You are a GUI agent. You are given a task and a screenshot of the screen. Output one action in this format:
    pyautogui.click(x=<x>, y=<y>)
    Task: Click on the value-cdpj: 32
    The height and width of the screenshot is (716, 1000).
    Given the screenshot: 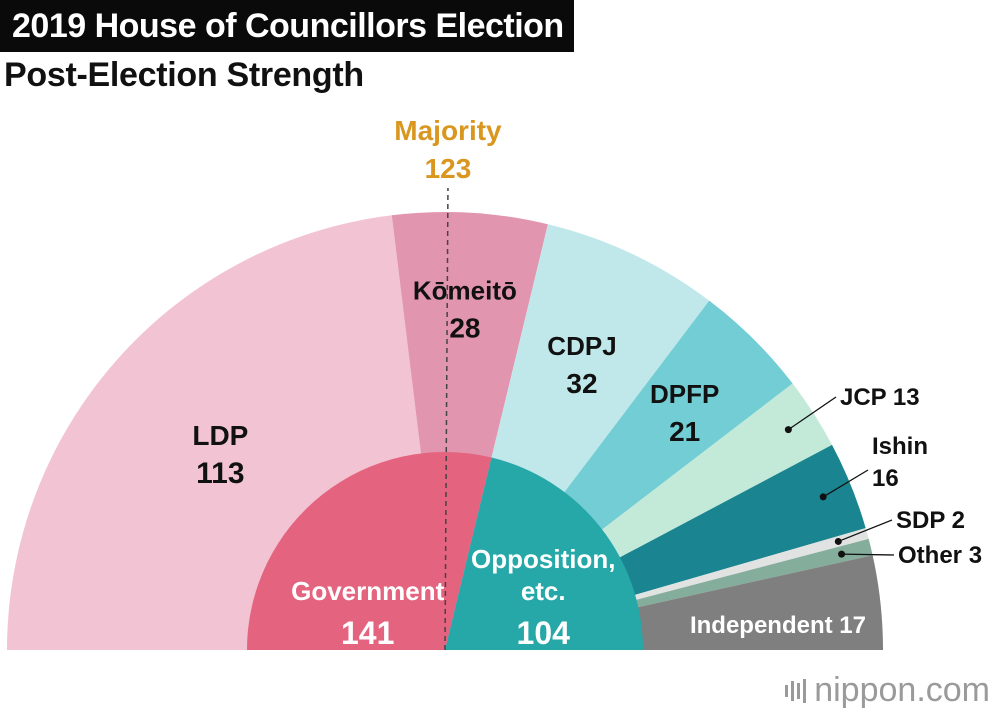 What is the action you would take?
    pyautogui.click(x=581, y=383)
    